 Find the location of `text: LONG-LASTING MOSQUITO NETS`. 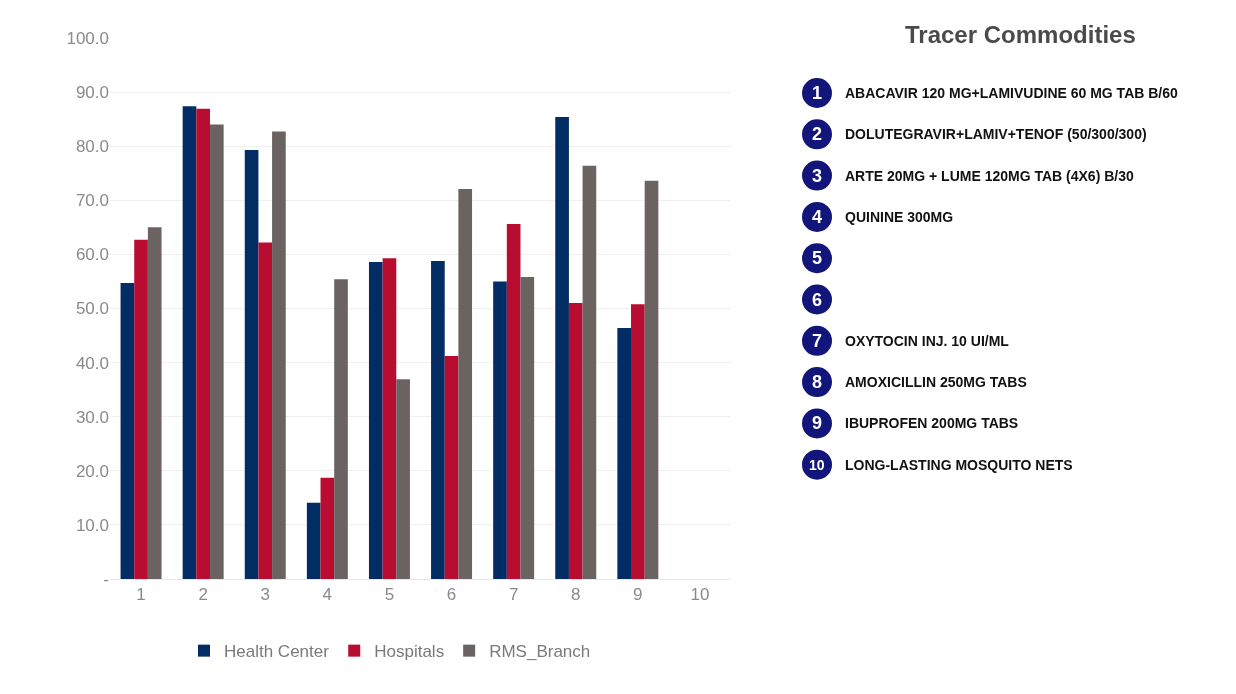

text: LONG-LASTING MOSQUITO NETS is located at coordinates (959, 465).